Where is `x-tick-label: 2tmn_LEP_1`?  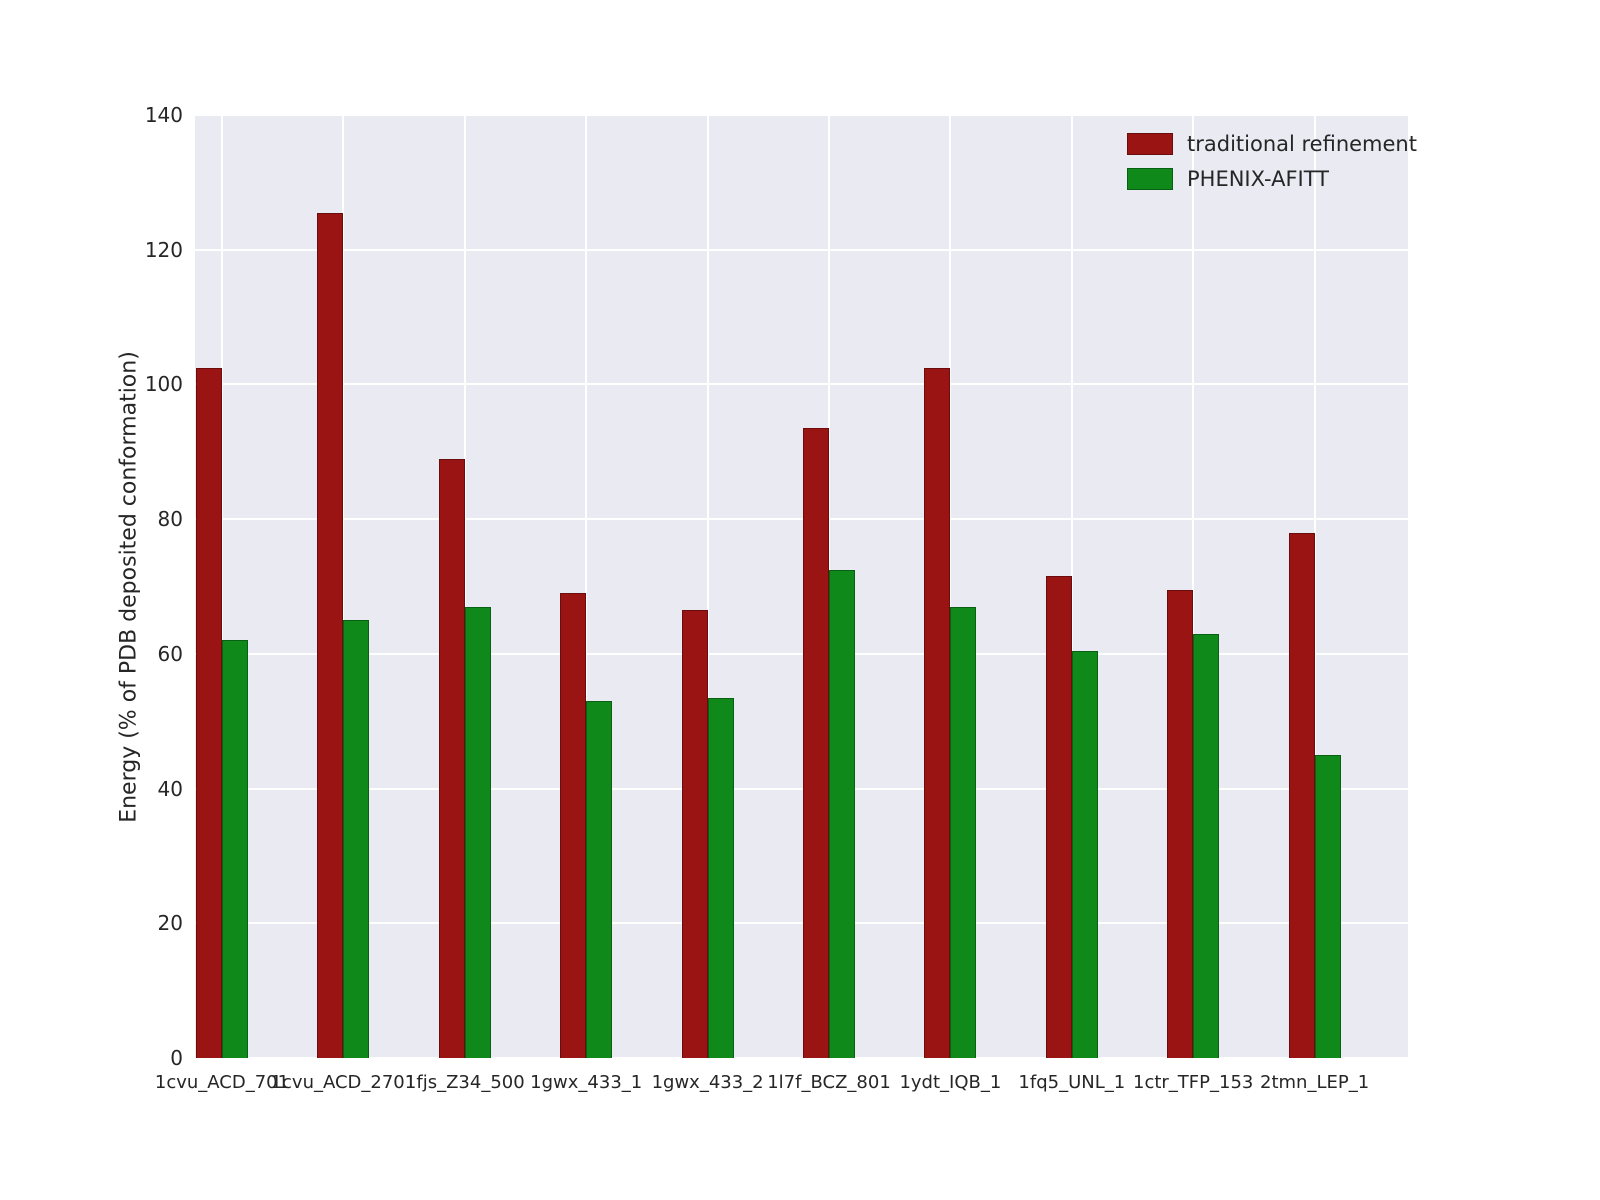
x-tick-label: 2tmn_LEP_1 is located at coordinates (1315, 1082).